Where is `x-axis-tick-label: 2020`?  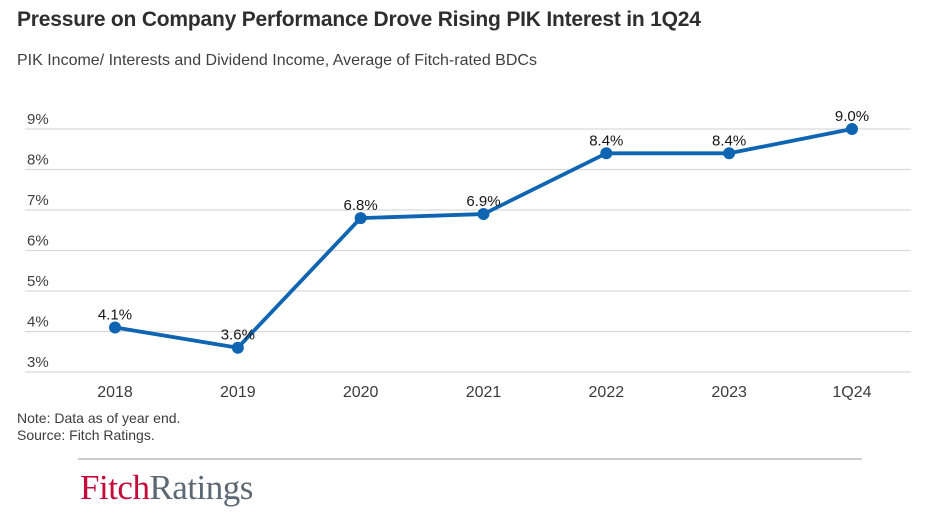
x-axis-tick-label: 2020 is located at coordinates (361, 392).